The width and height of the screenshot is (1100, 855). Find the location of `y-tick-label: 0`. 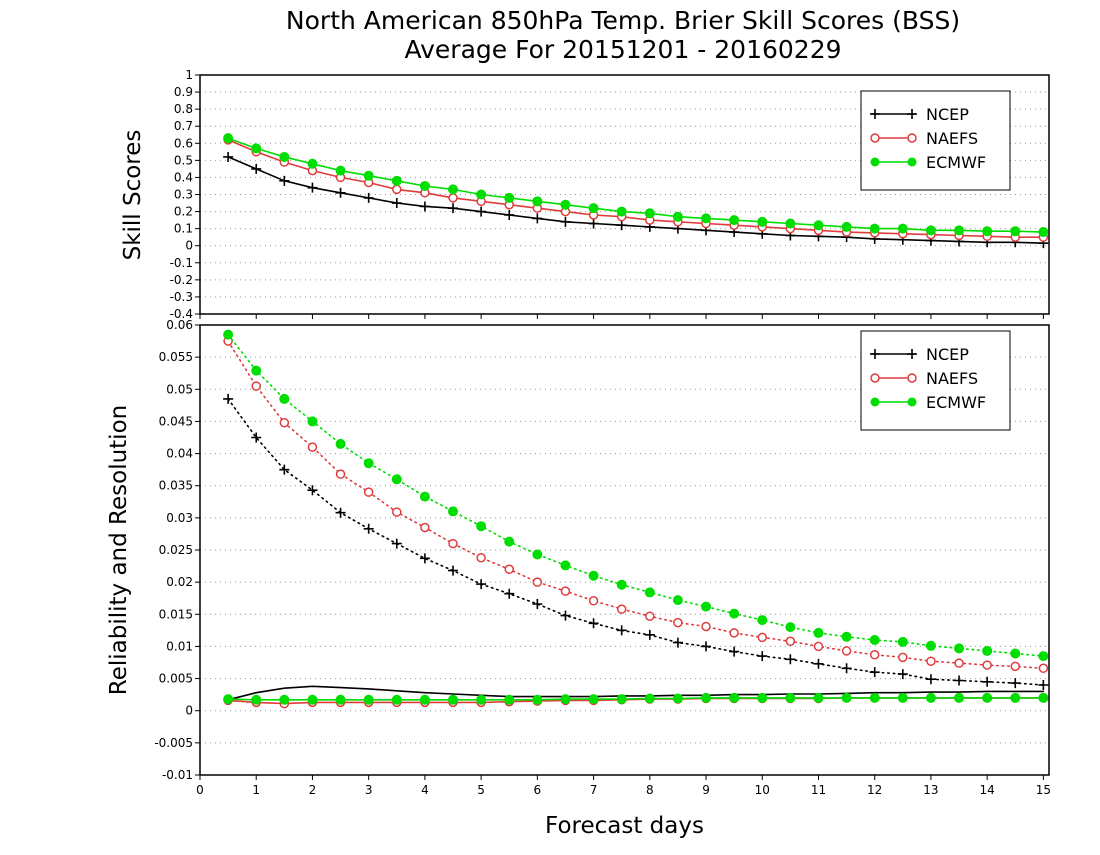

y-tick-label: 0 is located at coordinates (189, 246).